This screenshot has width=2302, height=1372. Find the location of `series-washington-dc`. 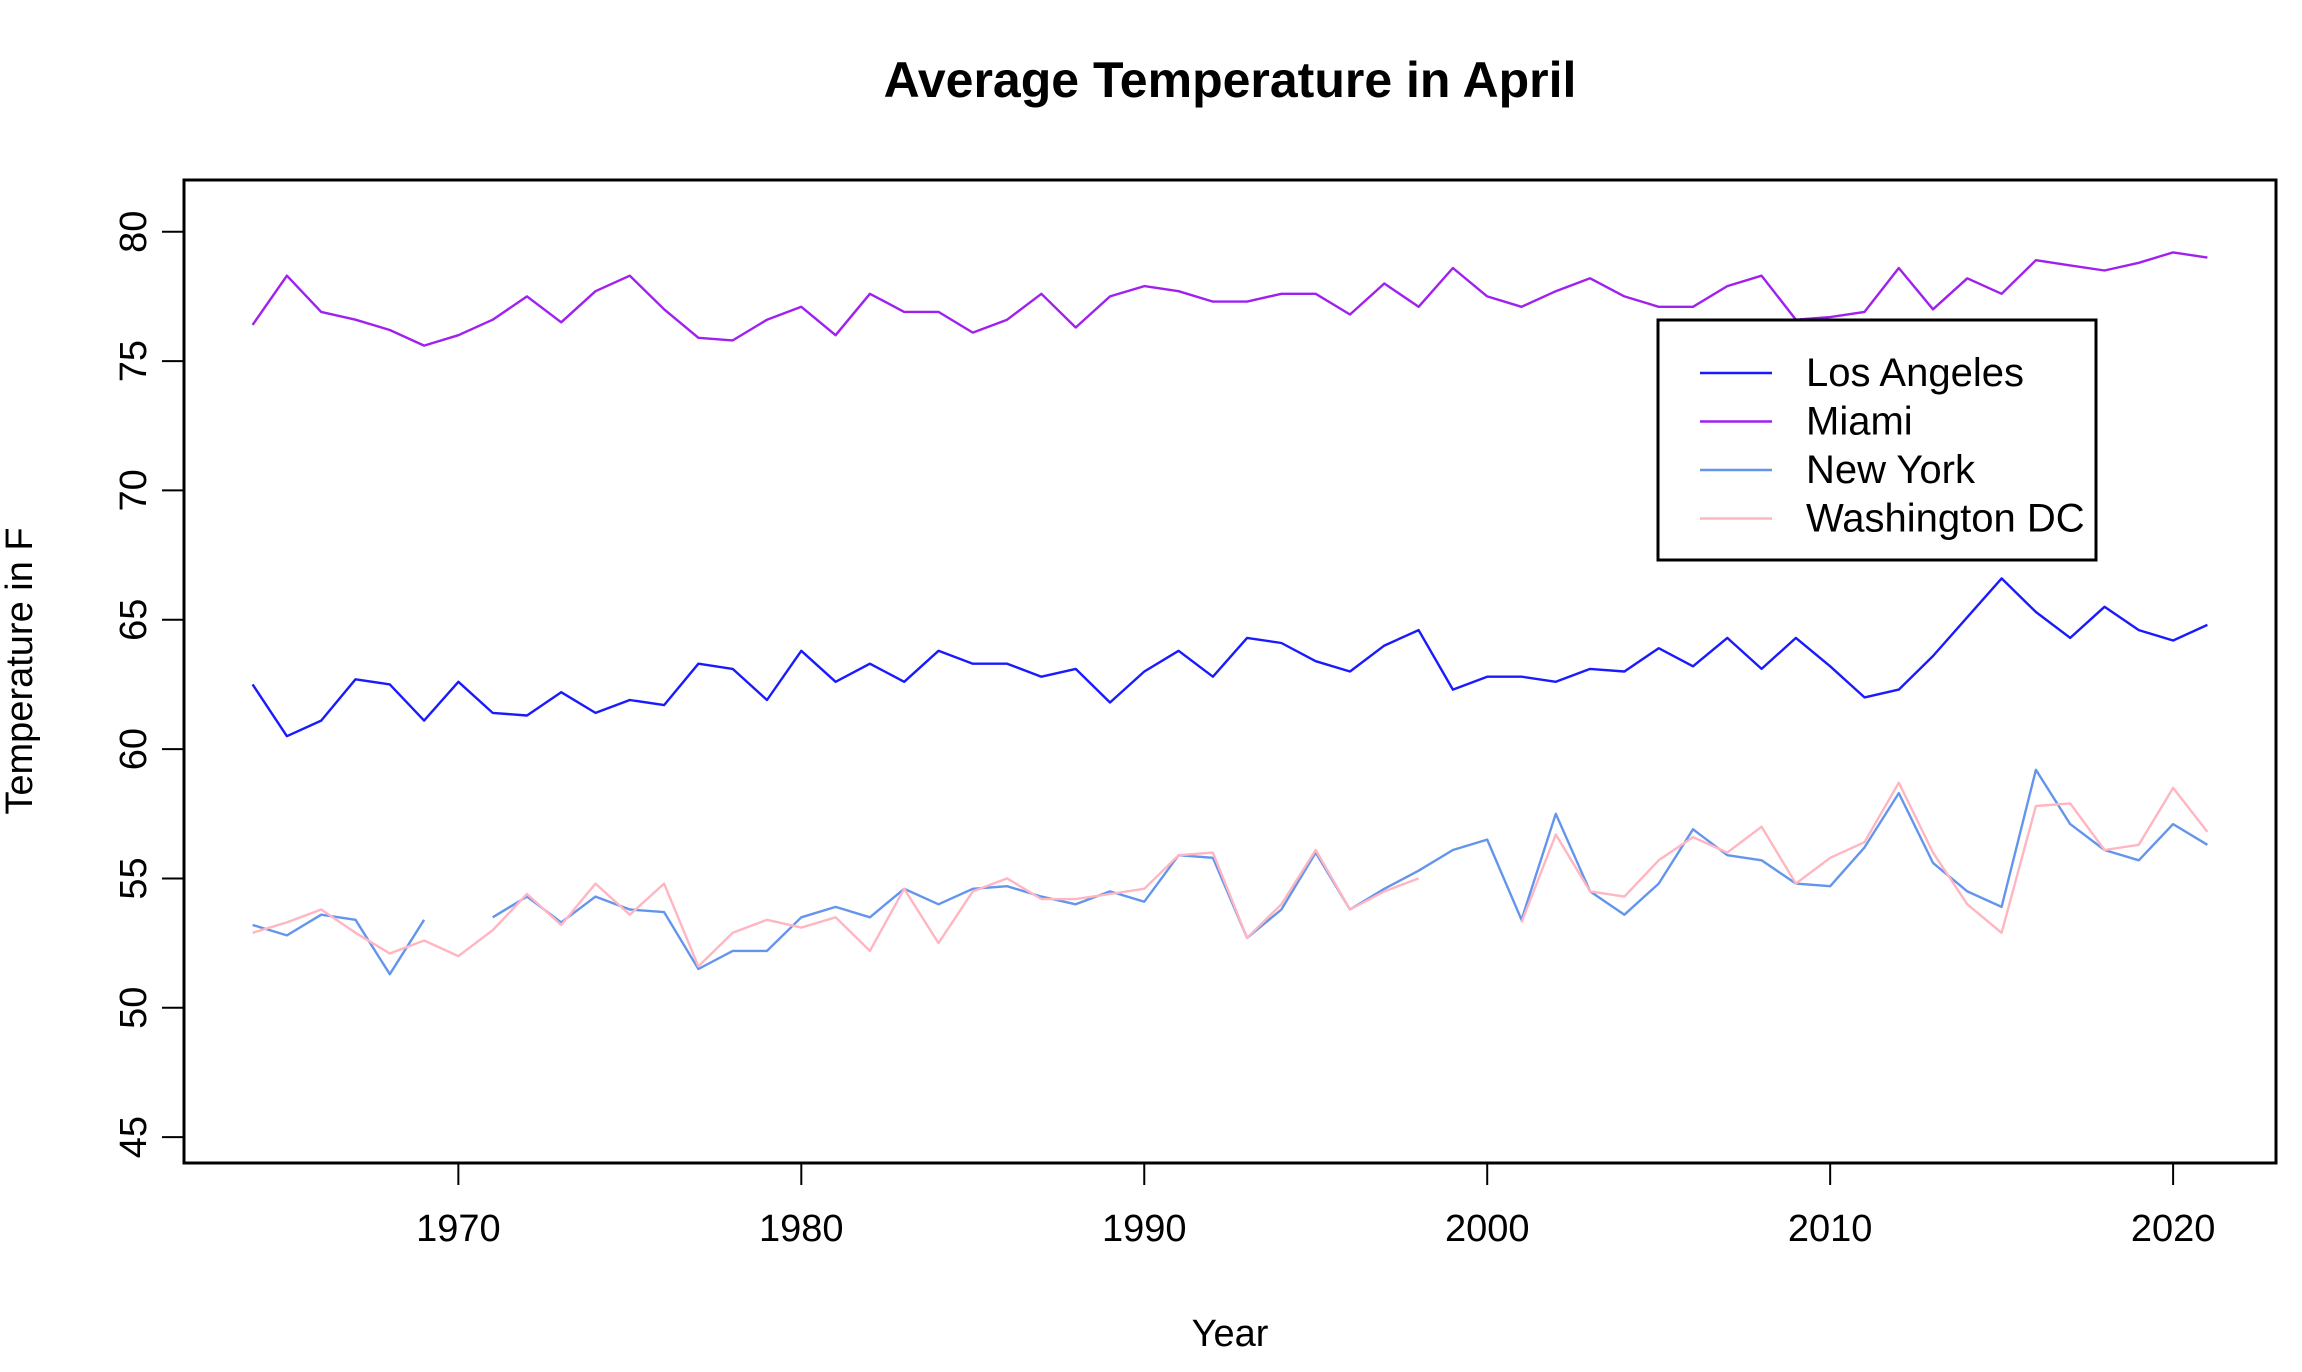

series-washington-dc is located at coordinates (836, 908).